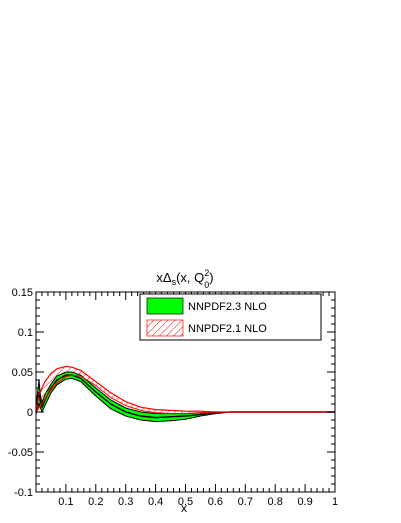  Describe the element at coordinates (227, 307) in the screenshot. I see `legend-label-nnpdf23: NNPDF2.3 NLO` at that location.